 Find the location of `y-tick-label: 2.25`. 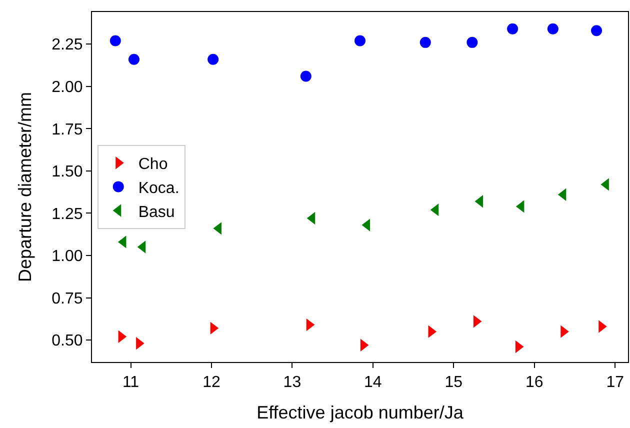

y-tick-label: 2.25 is located at coordinates (67, 45).